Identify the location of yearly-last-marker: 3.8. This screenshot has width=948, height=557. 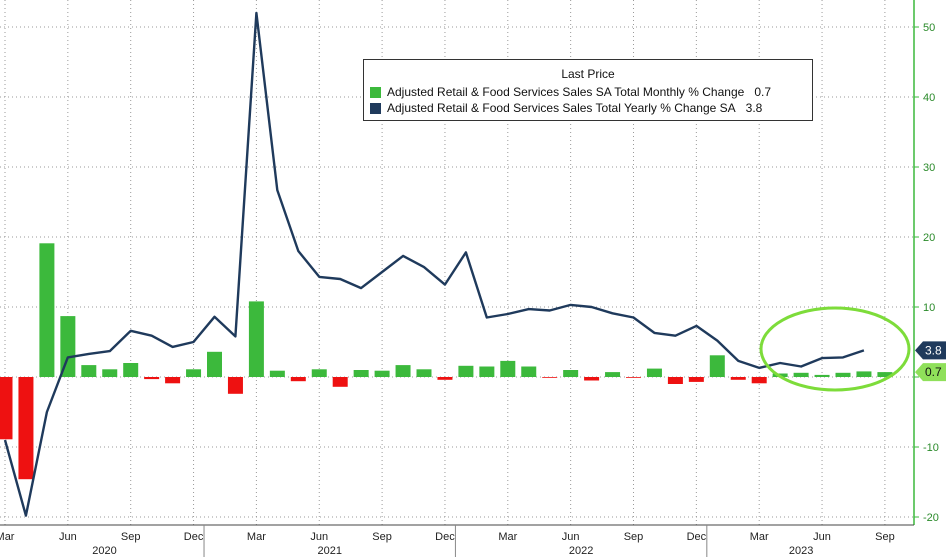
(930, 350).